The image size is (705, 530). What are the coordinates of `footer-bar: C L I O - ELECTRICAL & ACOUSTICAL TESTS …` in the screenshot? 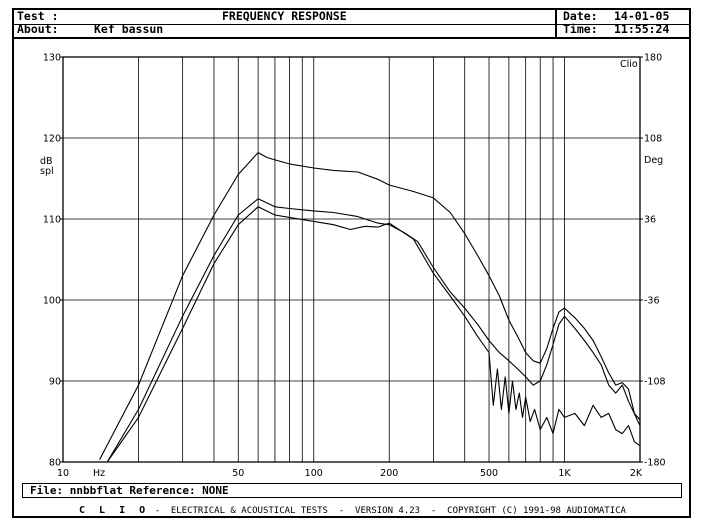 It's located at (352, 510).